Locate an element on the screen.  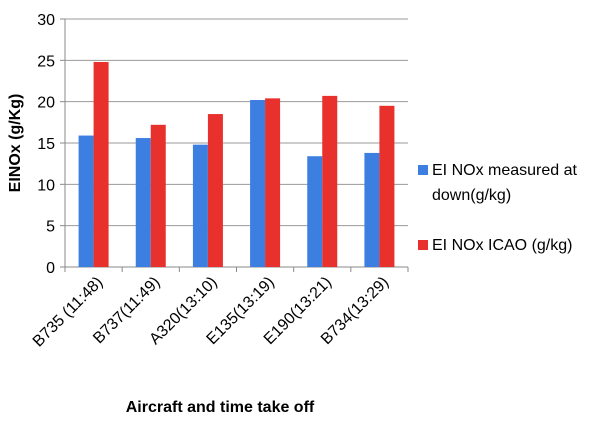
y-tick-label: 0 is located at coordinates (50, 268).